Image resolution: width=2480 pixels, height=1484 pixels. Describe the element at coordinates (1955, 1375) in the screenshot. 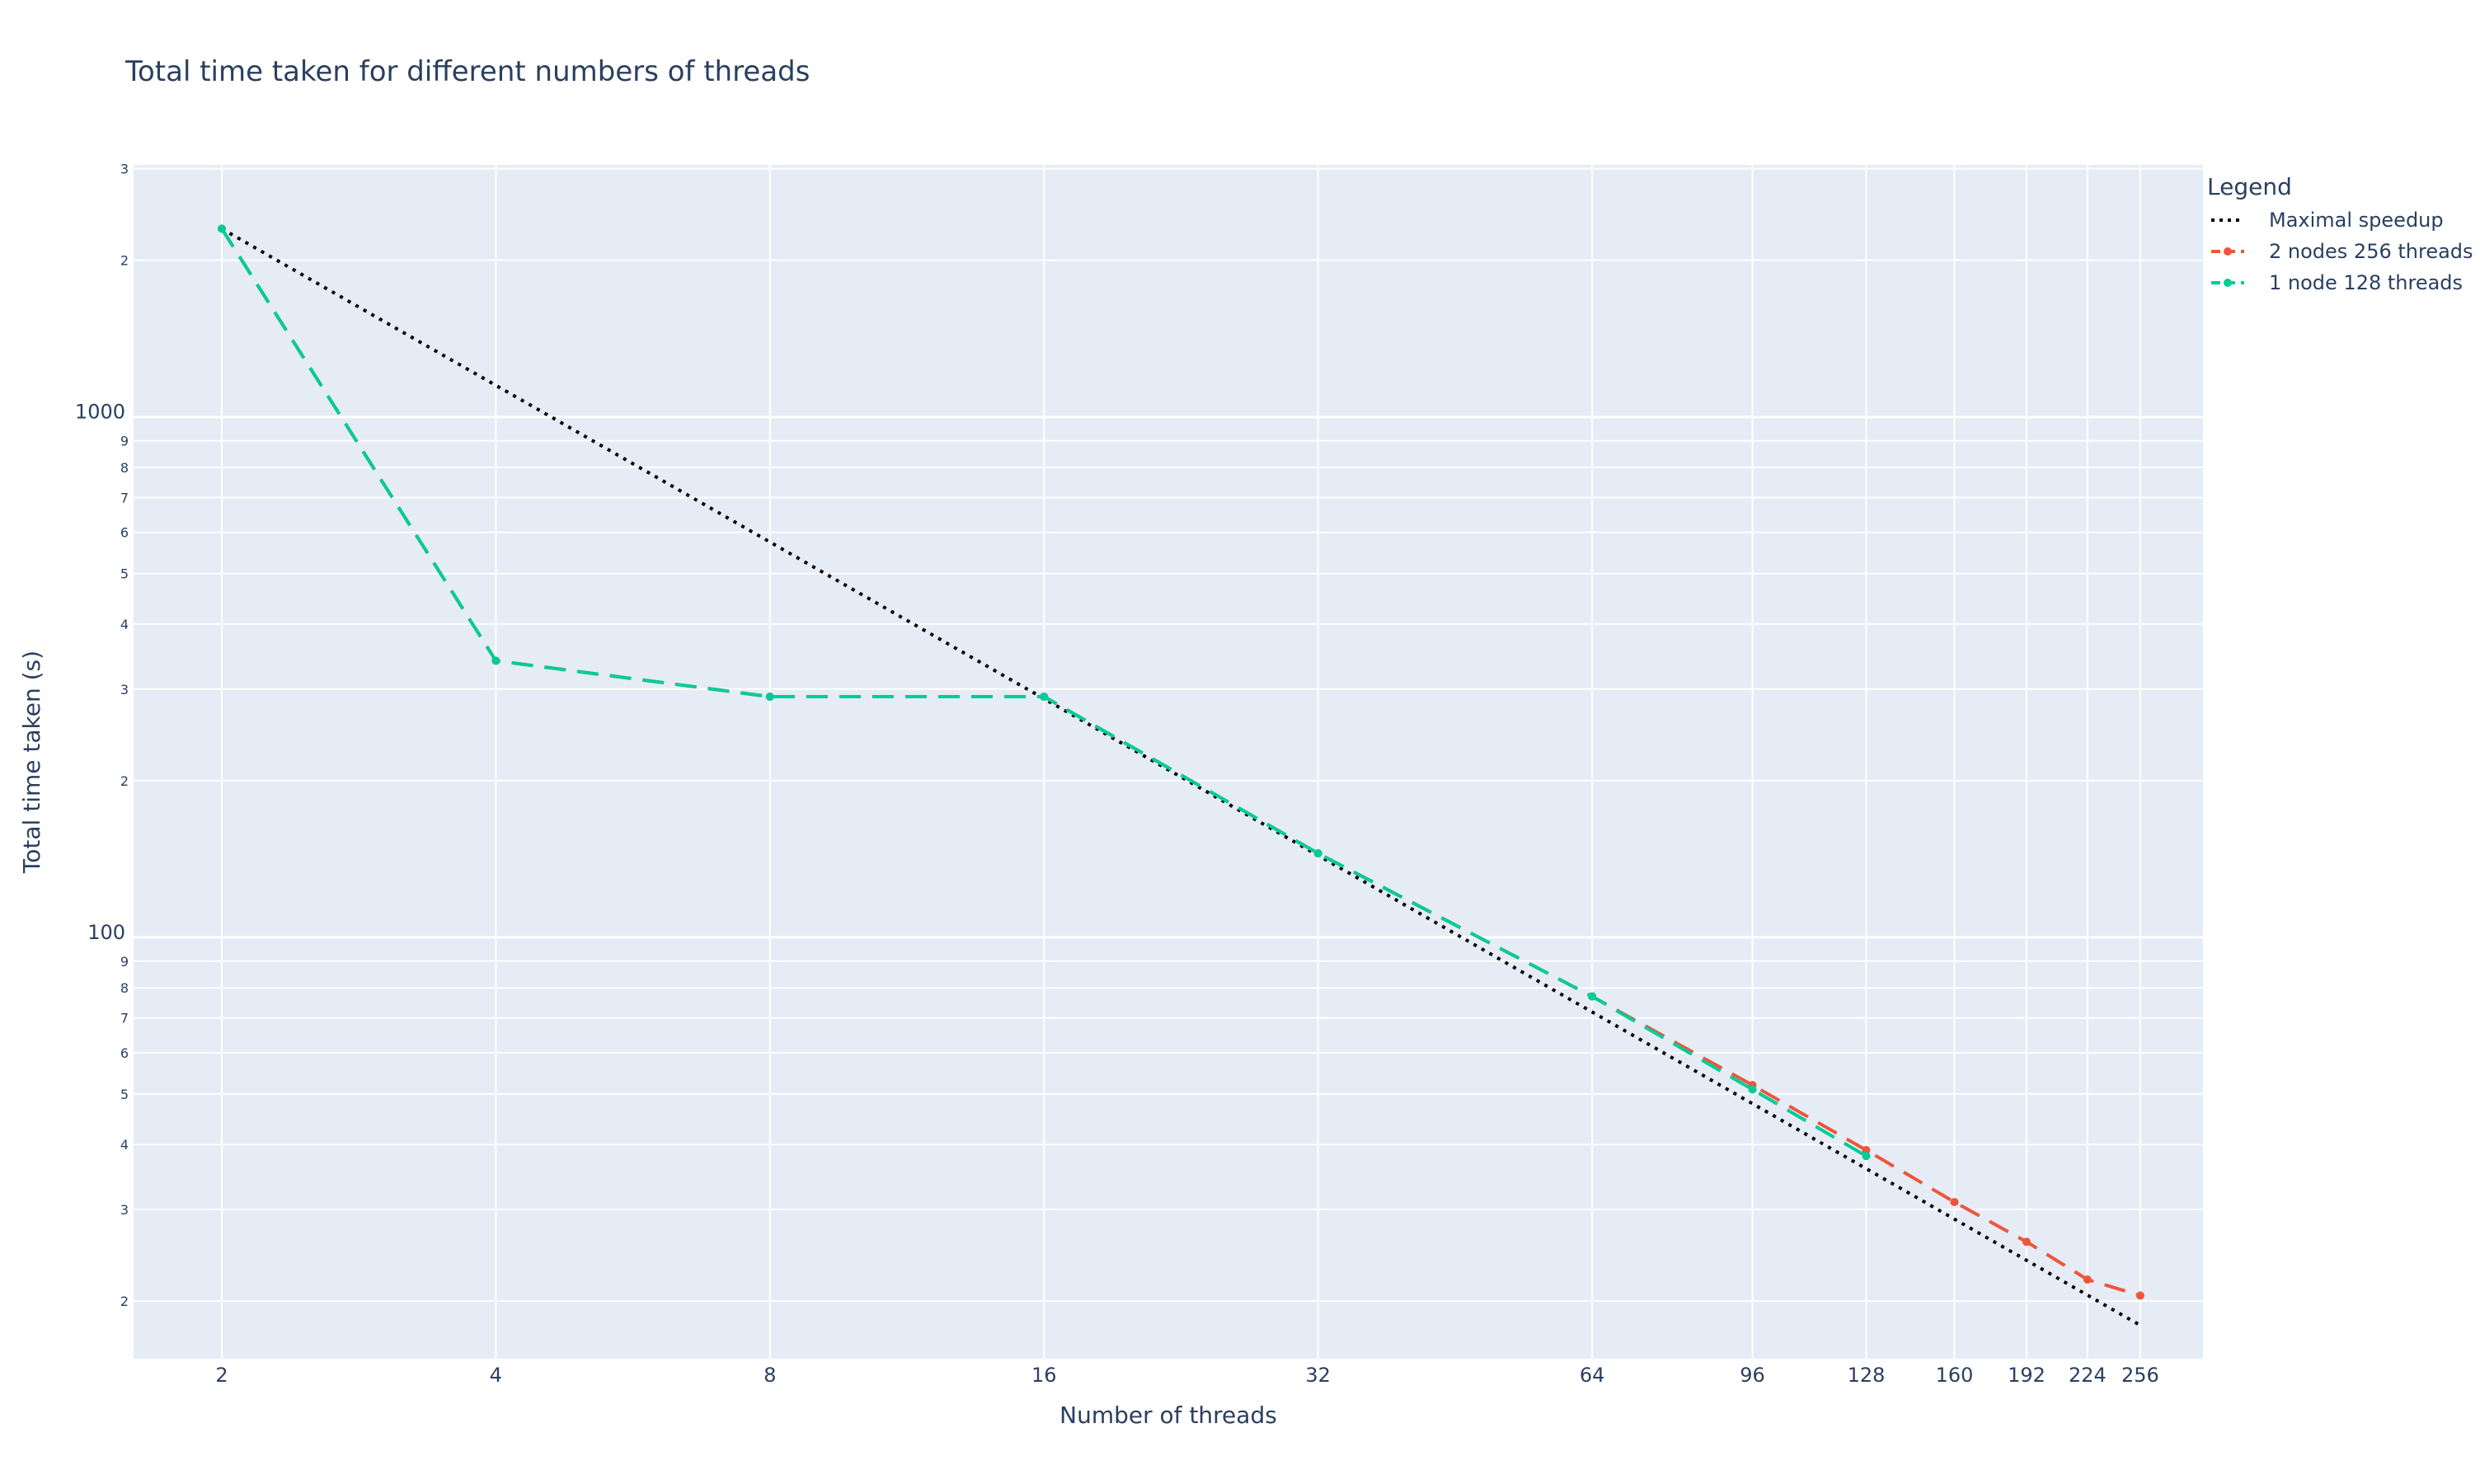

I see `x-tick-label: 160` at that location.